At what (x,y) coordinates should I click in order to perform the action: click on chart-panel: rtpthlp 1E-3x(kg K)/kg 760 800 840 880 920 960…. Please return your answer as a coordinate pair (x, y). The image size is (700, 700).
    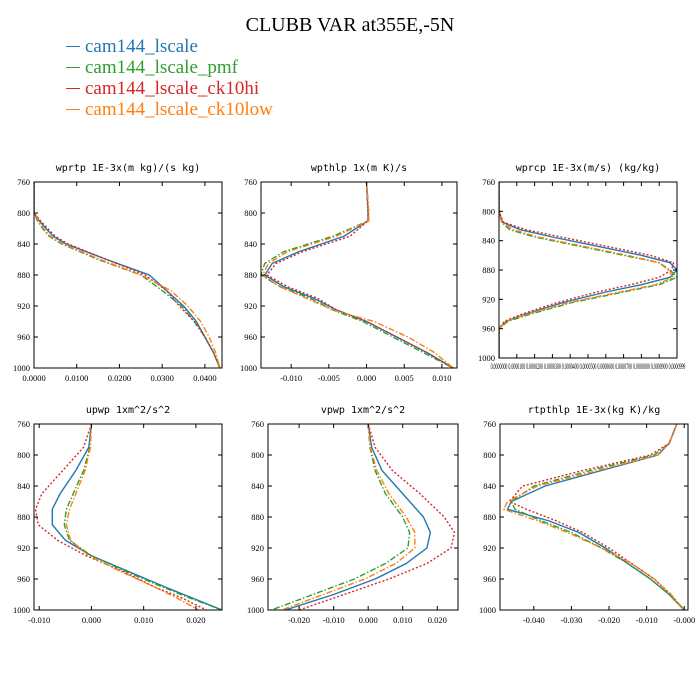
    Looking at the image, I should click on (587, 515).